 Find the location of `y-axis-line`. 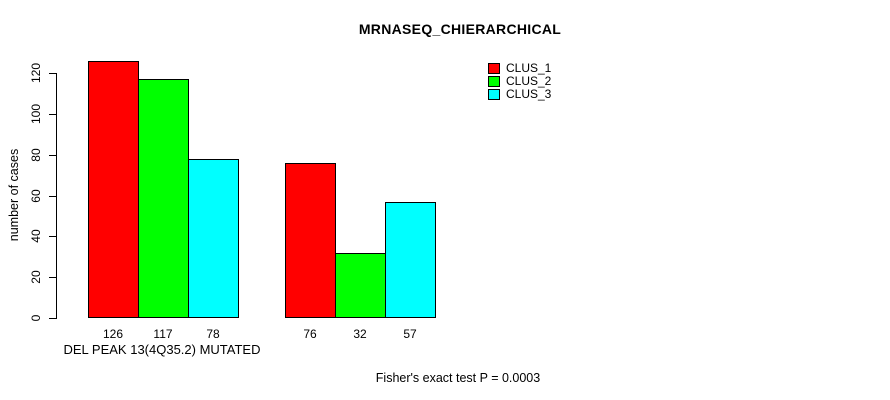

y-axis-line is located at coordinates (56, 196).